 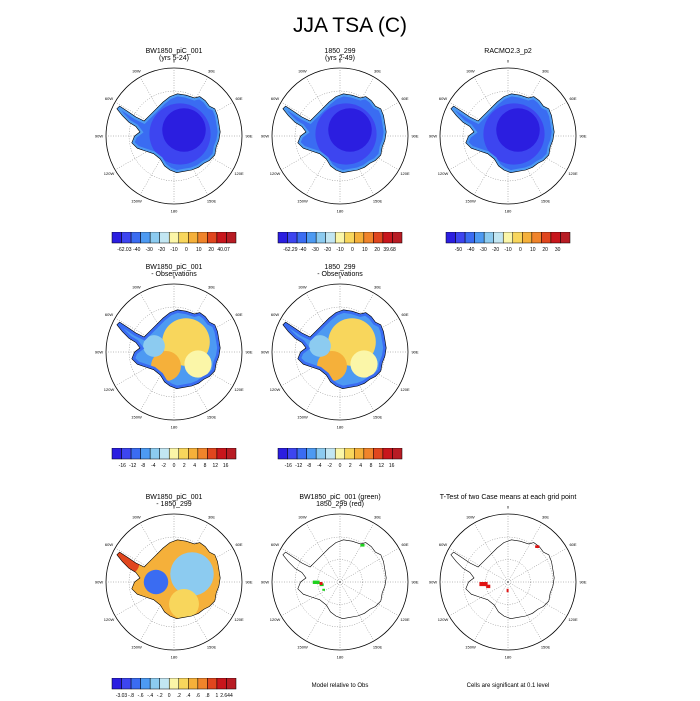 I want to click on continent-outline, so click(x=334, y=349).